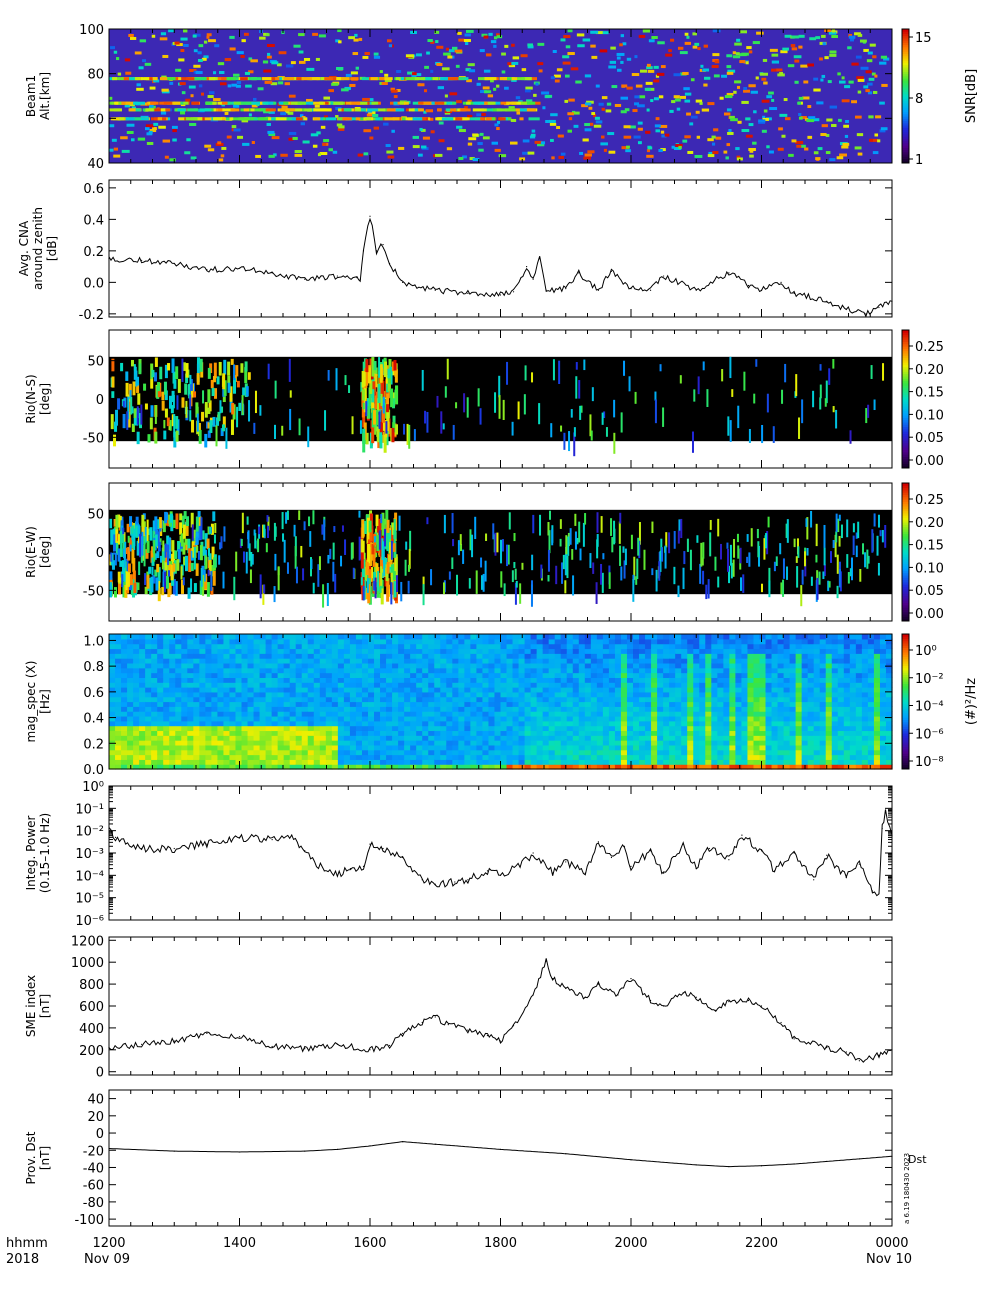 This screenshot has width=1000, height=1300. I want to click on beam1-layer-cell, so click(531, 103).